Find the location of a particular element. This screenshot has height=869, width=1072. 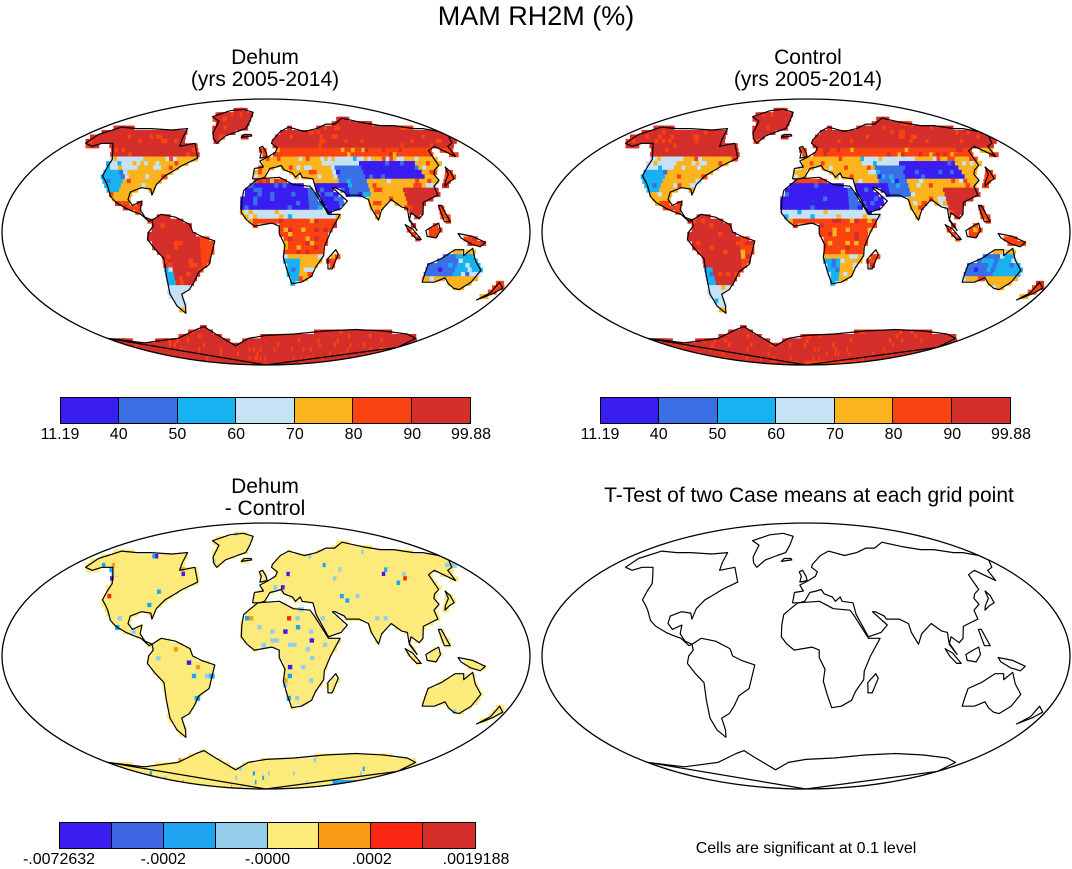

significance-note: Cells are significant at 0.1 level is located at coordinates (806, 848).